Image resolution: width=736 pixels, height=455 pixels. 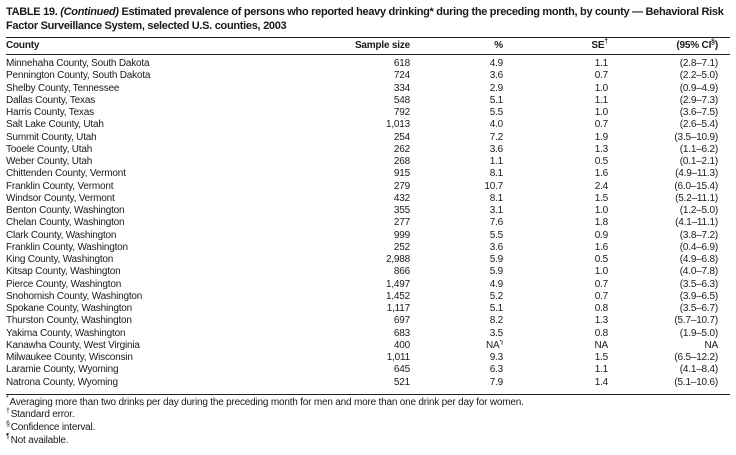 What do you see at coordinates (496, 235) in the screenshot?
I see `value-cell: 5.5` at bounding box center [496, 235].